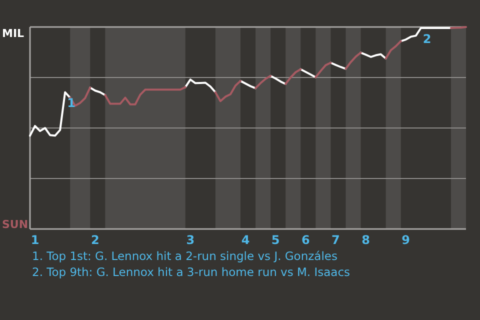 The image size is (480, 320). I want to click on annotation: 2, so click(427, 39).